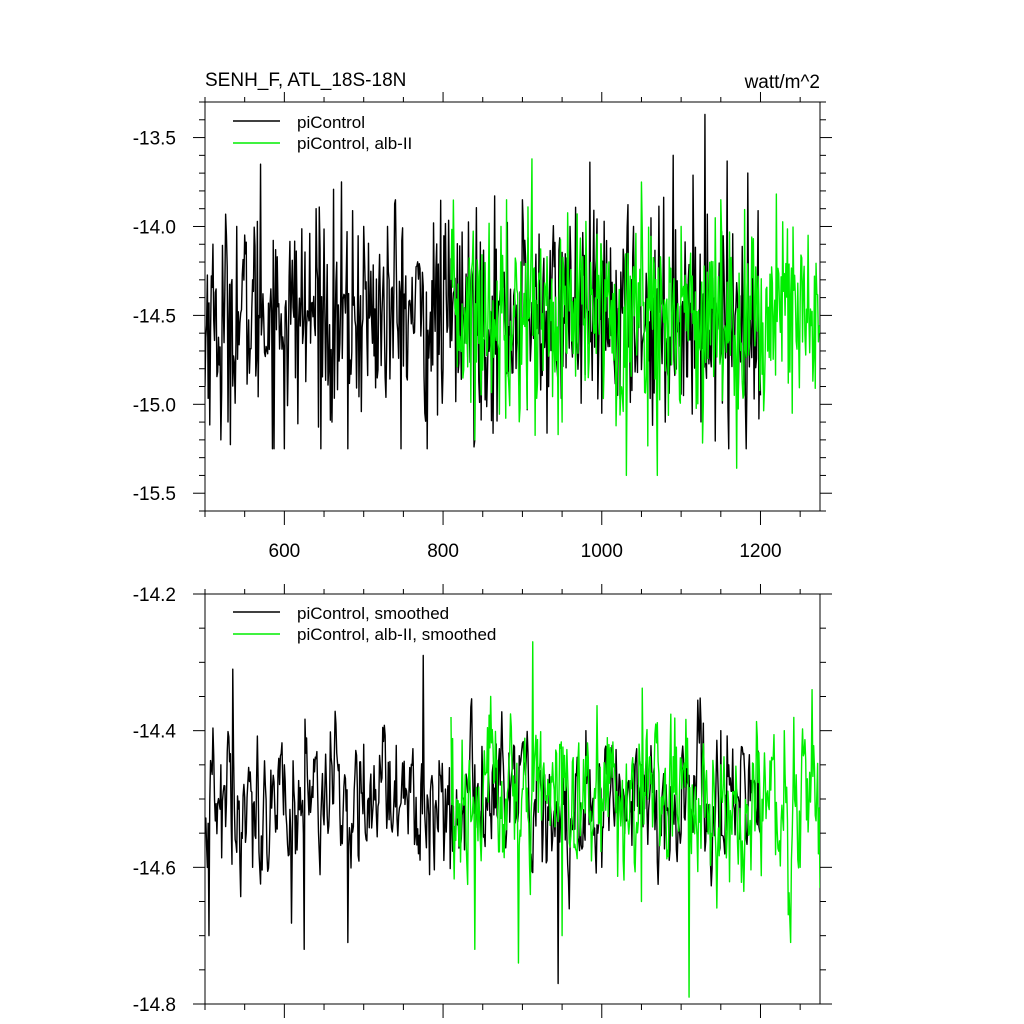  Describe the element at coordinates (154, 316) in the screenshot. I see `y-tick-label: -14.5` at that location.